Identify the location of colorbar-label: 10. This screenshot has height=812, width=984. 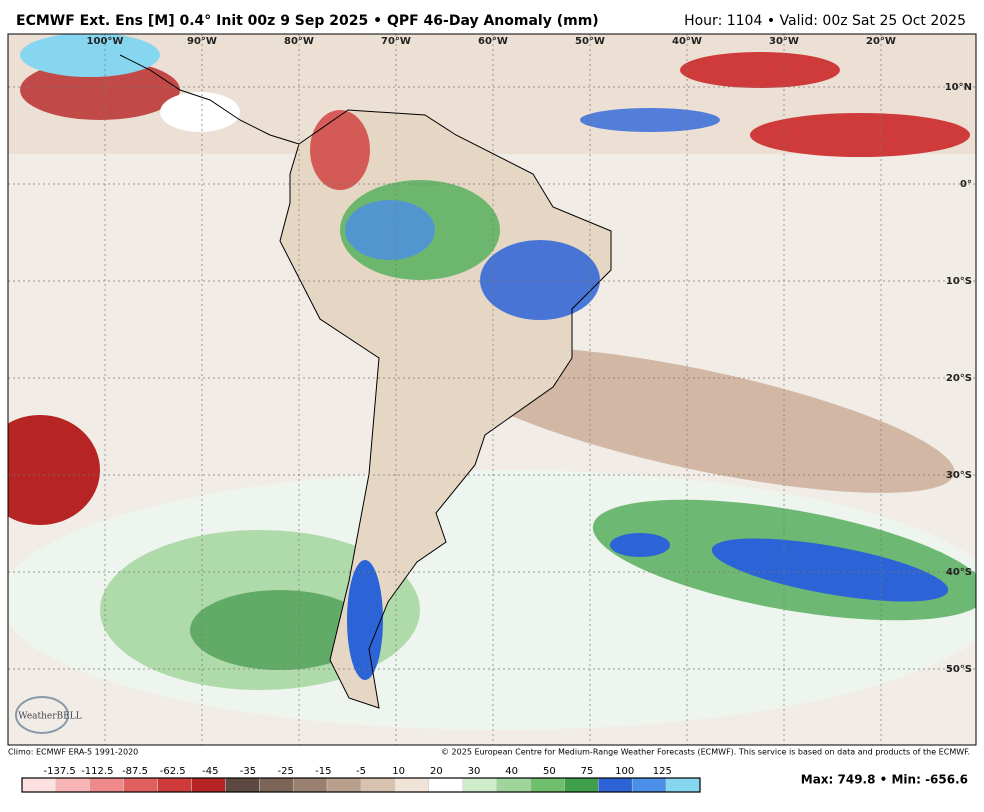
(398, 771).